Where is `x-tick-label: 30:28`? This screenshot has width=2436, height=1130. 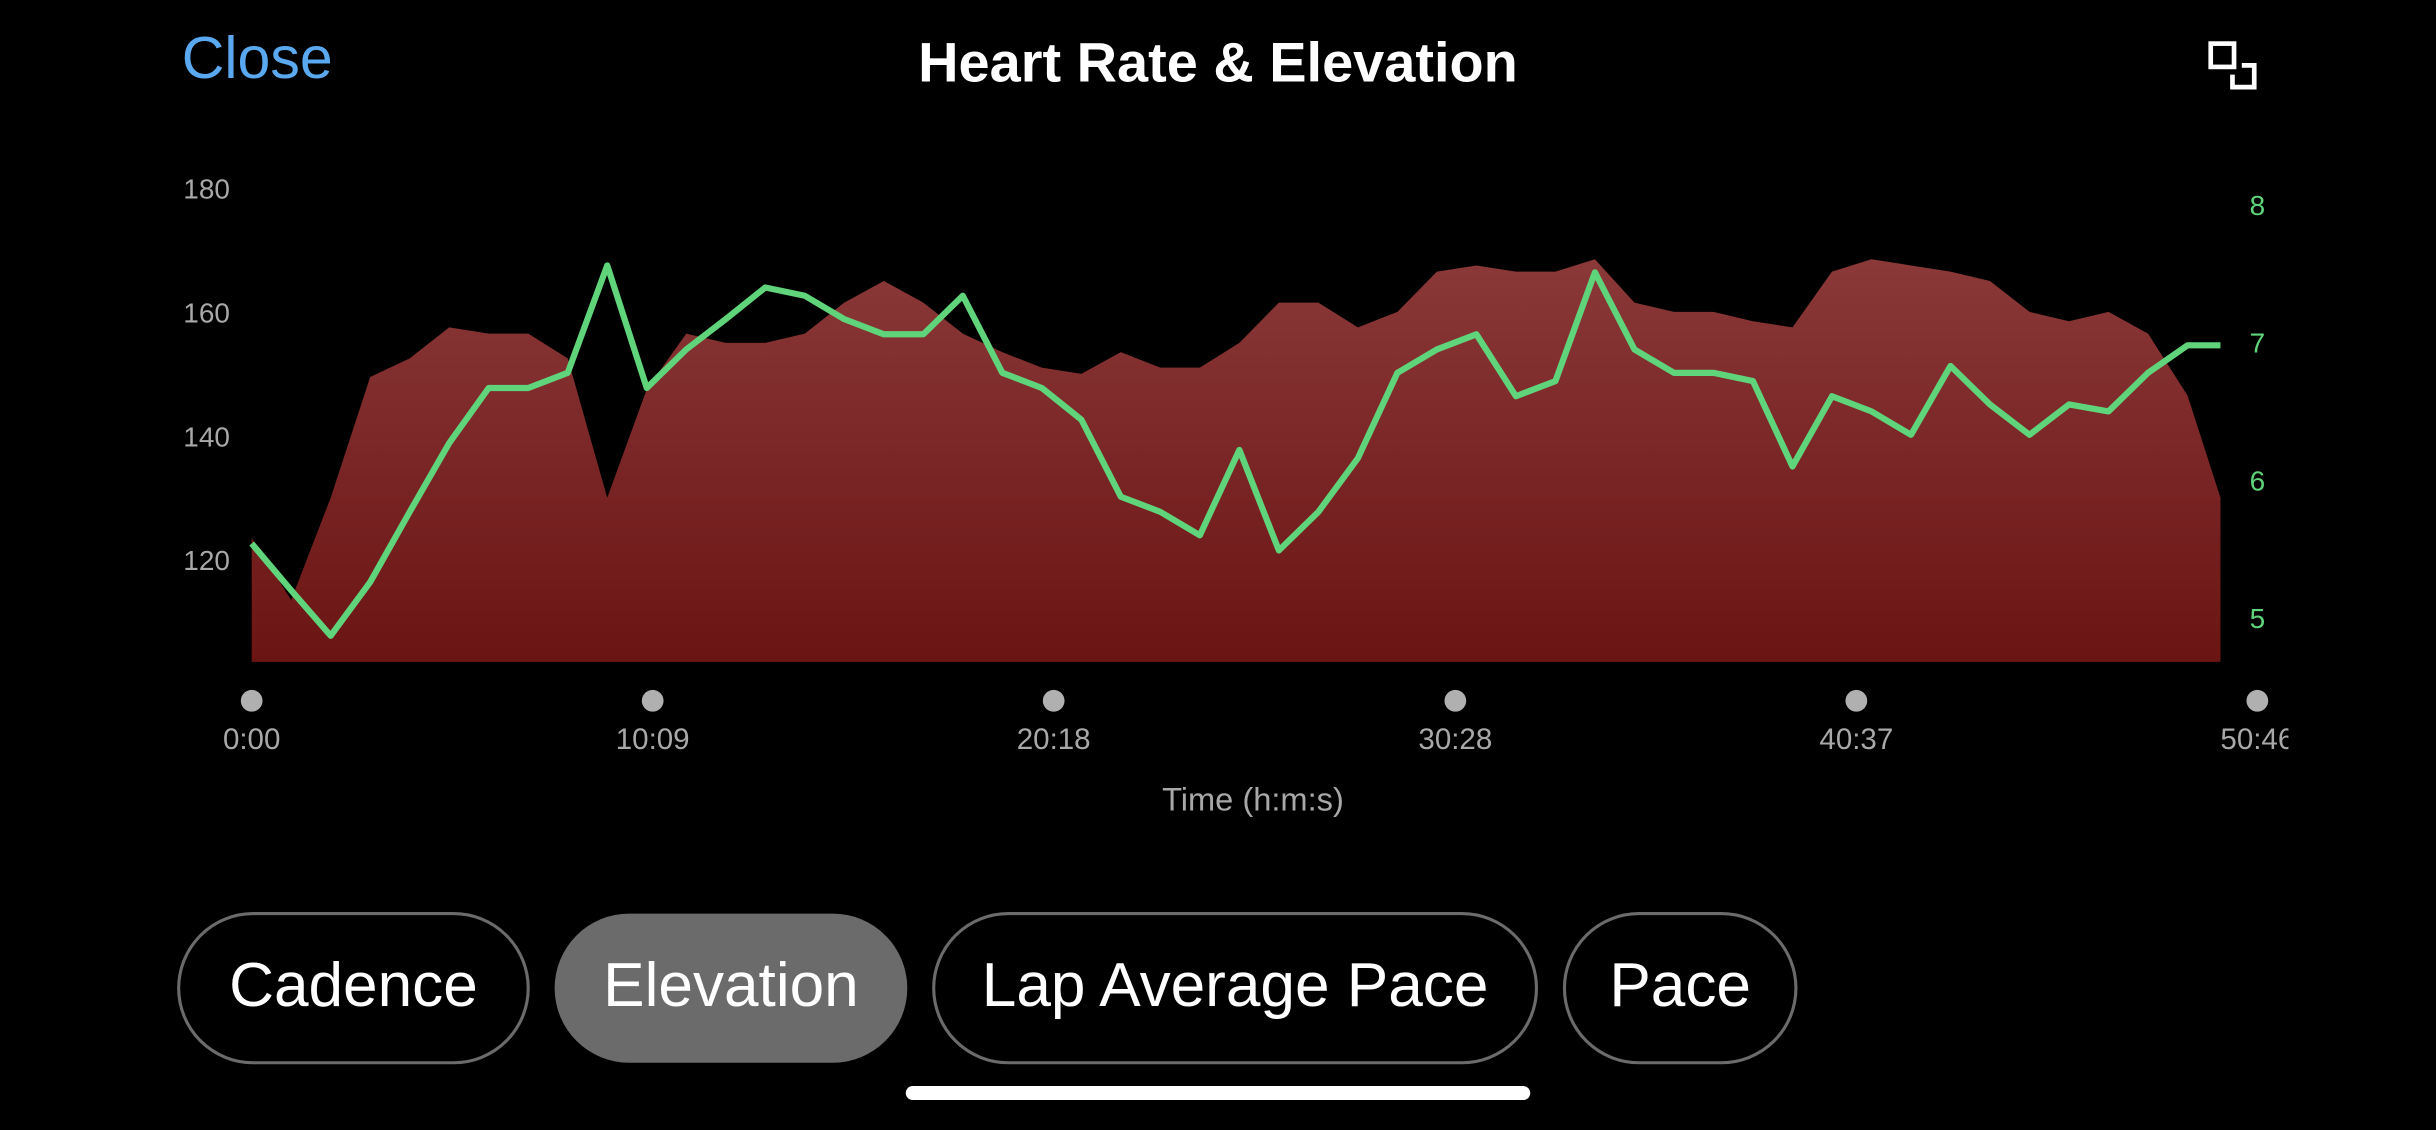 x-tick-label: 30:28 is located at coordinates (1455, 739).